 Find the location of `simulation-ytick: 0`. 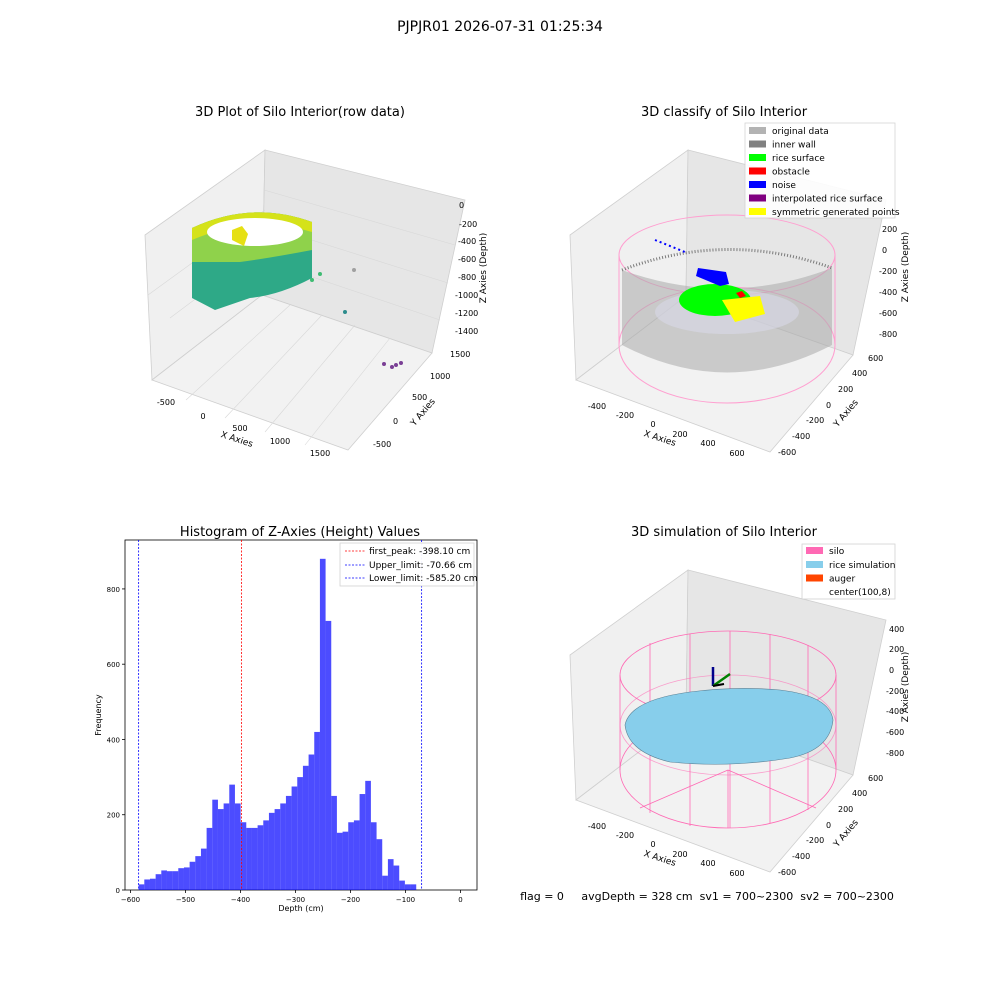

simulation-ytick: 0 is located at coordinates (828, 825).